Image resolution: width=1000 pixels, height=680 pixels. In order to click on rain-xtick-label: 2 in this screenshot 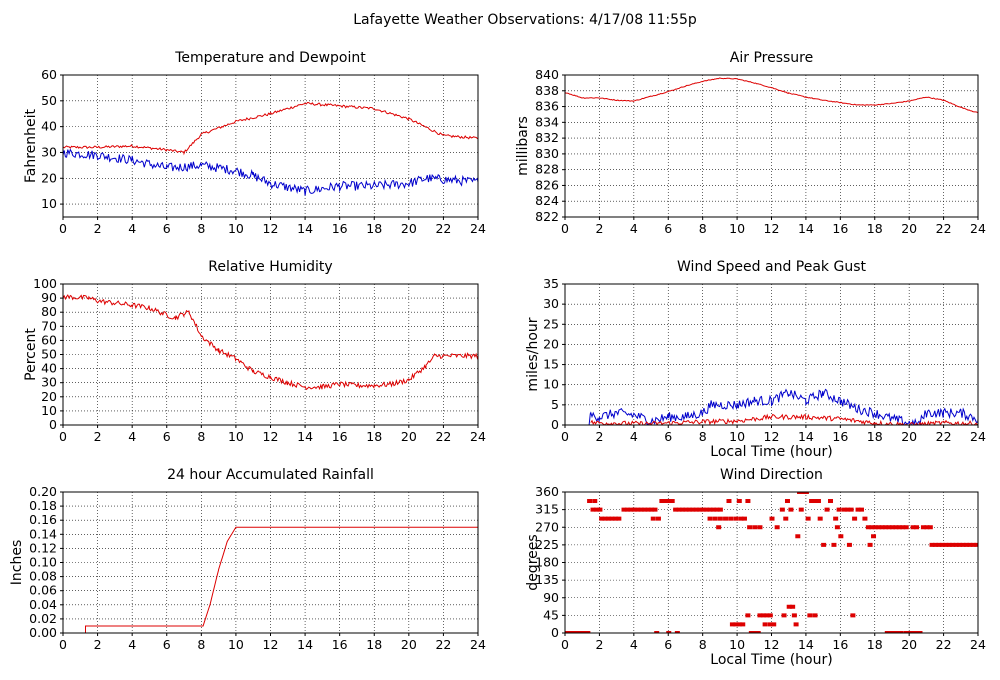, I will do `click(98, 644)`.